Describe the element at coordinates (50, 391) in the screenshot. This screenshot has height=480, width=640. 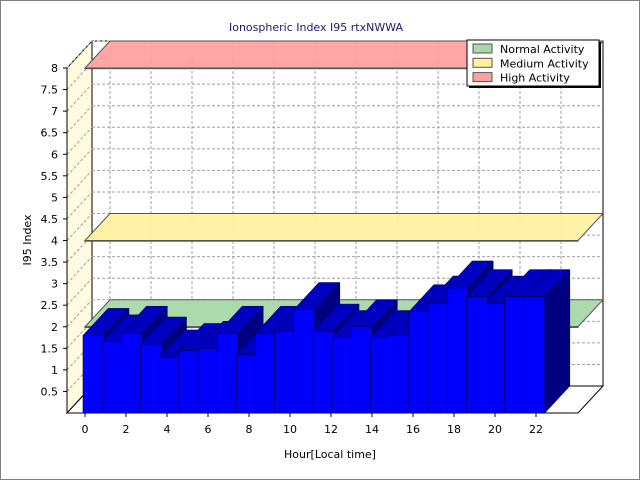
I see `y-tick-label: 0.5` at that location.